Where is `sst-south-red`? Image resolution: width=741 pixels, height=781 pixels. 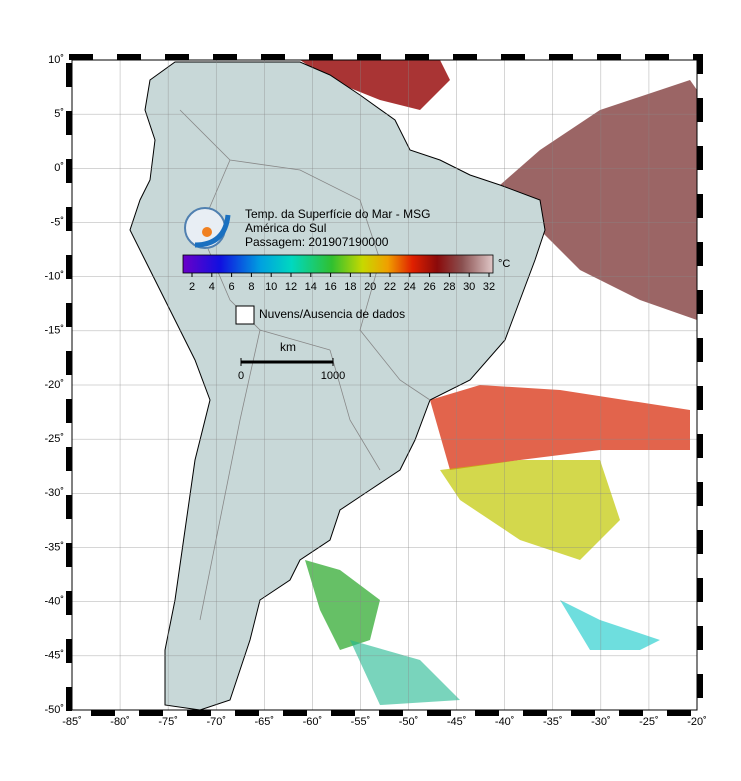
sst-south-red is located at coordinates (560, 427).